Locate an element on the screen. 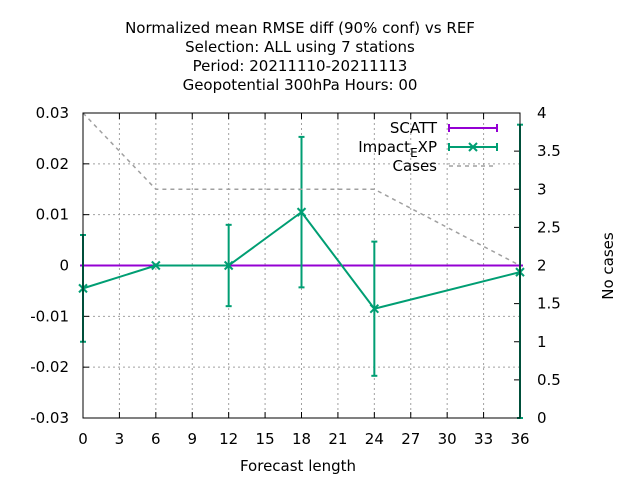 Image resolution: width=640 pixels, height=480 pixels. title-line-3: Period: 20211110-20211113 is located at coordinates (300, 66).